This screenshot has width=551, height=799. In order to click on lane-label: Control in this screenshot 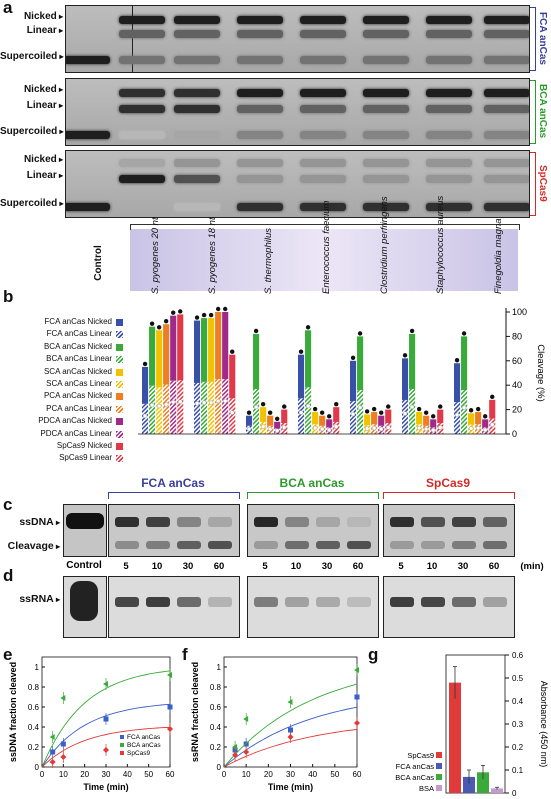, I will do `click(98, 263)`.